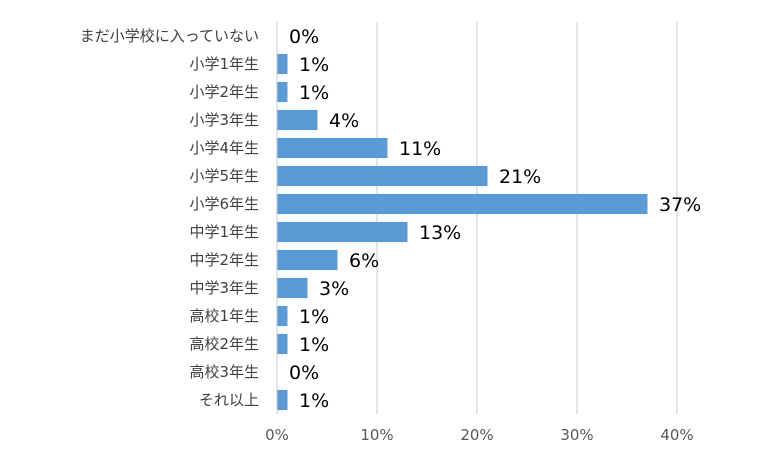  Describe the element at coordinates (520, 177) in the screenshot. I see `data-label-5: 21%` at that location.